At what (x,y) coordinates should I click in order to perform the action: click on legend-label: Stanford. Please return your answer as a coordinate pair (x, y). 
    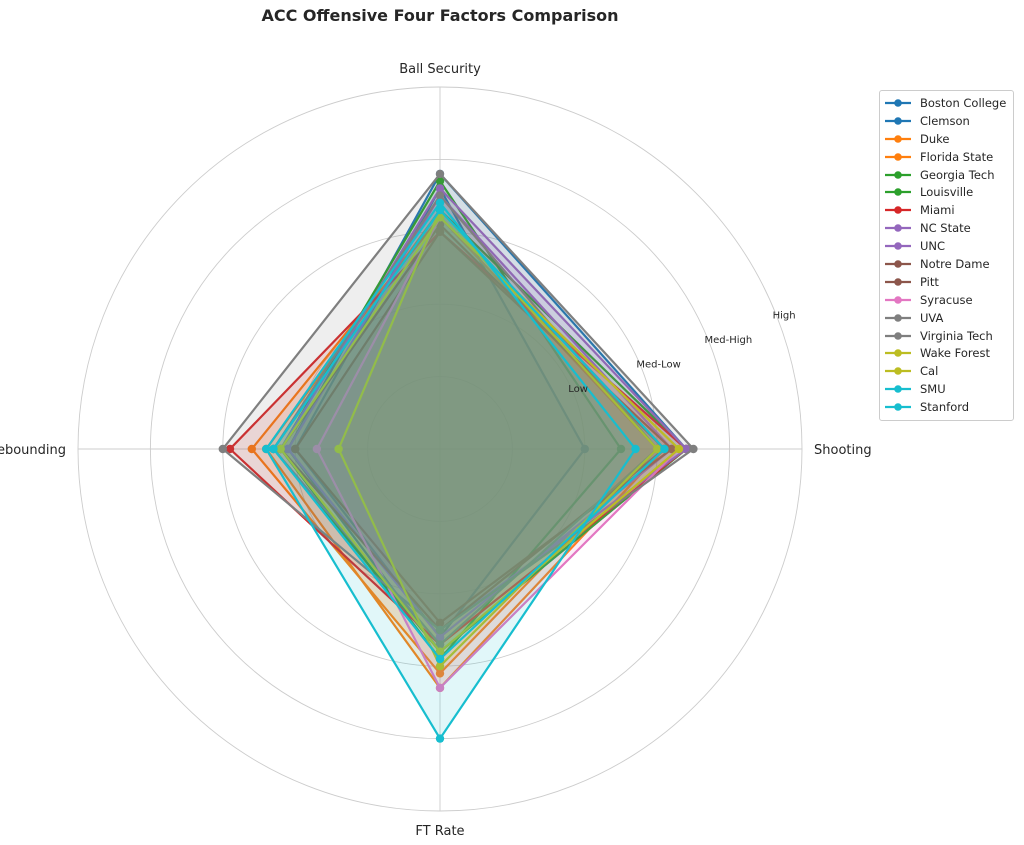
    Looking at the image, I should click on (945, 407).